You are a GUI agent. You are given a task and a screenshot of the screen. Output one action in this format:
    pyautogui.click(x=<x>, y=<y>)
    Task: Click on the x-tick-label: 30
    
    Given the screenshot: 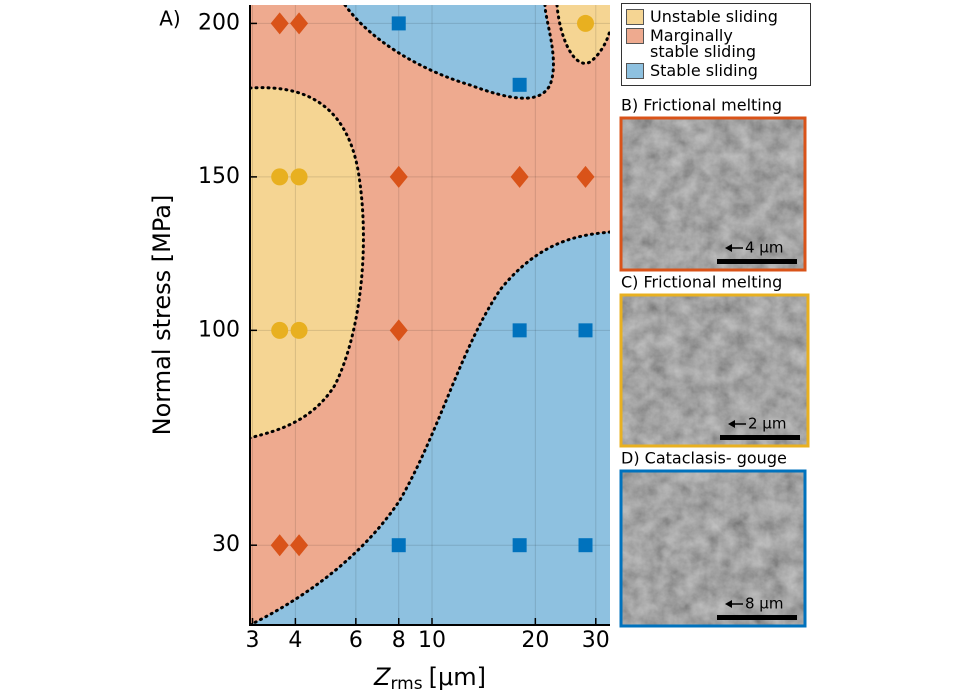 What is the action you would take?
    pyautogui.click(x=596, y=640)
    